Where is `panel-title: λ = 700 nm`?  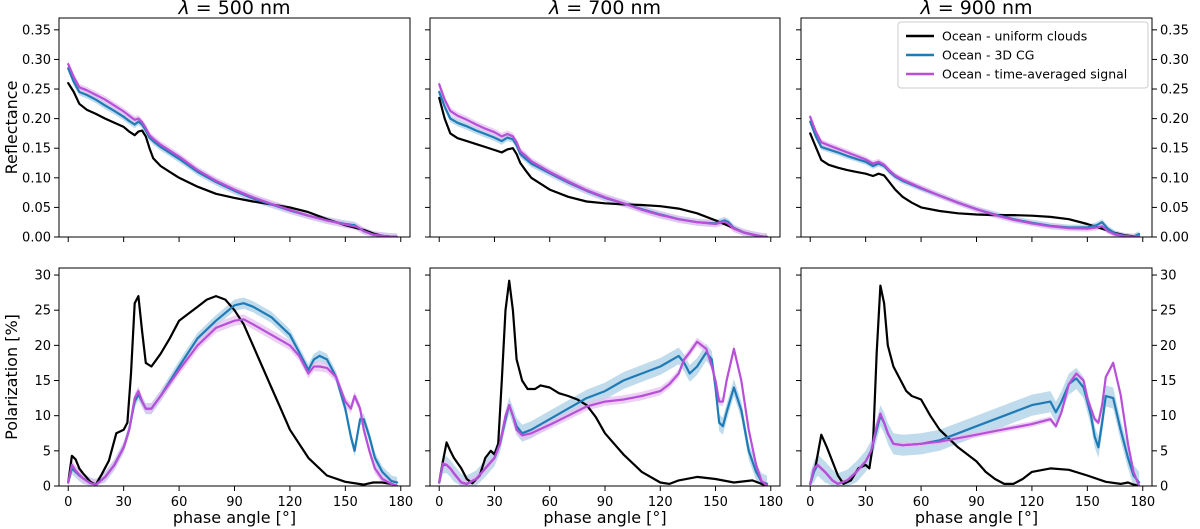
panel-title: λ = 700 nm is located at coordinates (604, 9).